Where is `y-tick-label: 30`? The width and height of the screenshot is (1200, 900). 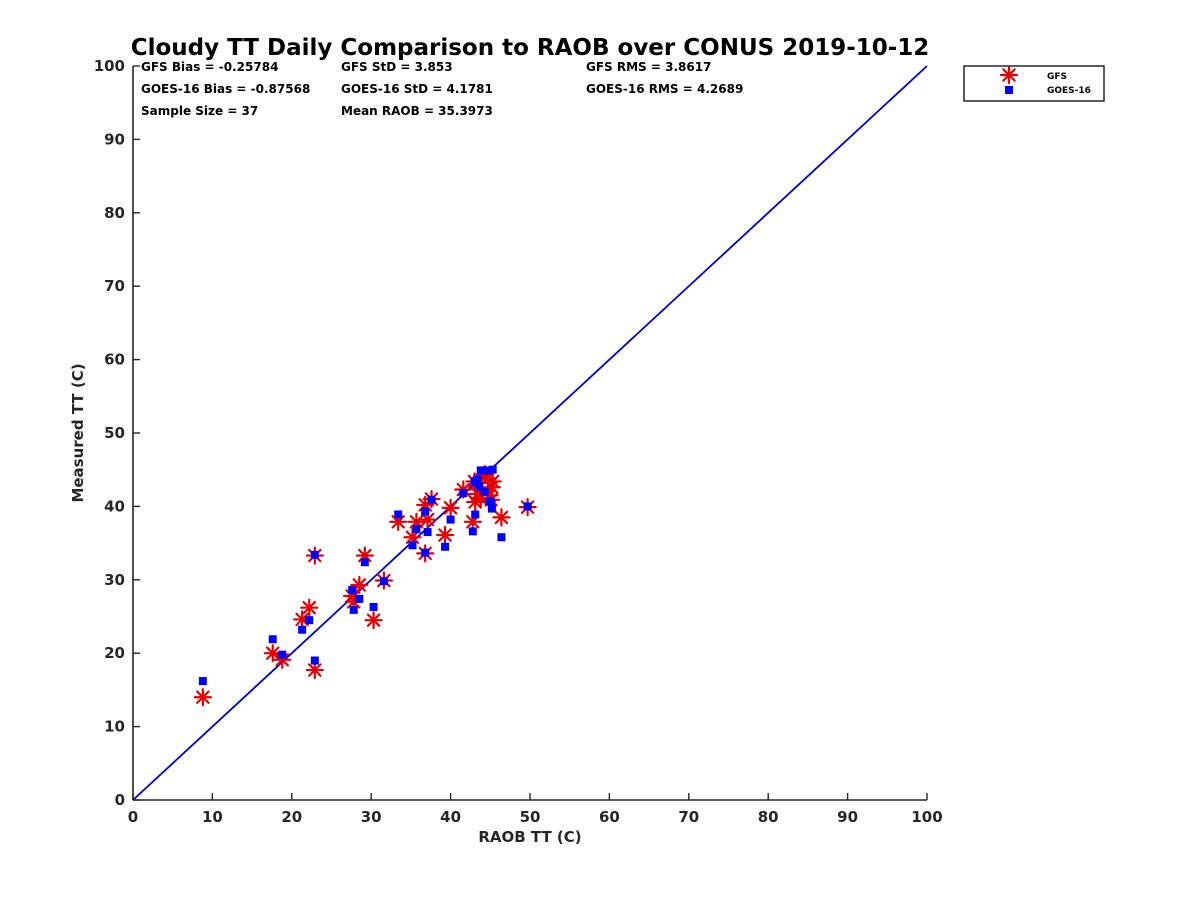 y-tick-label: 30 is located at coordinates (114, 580).